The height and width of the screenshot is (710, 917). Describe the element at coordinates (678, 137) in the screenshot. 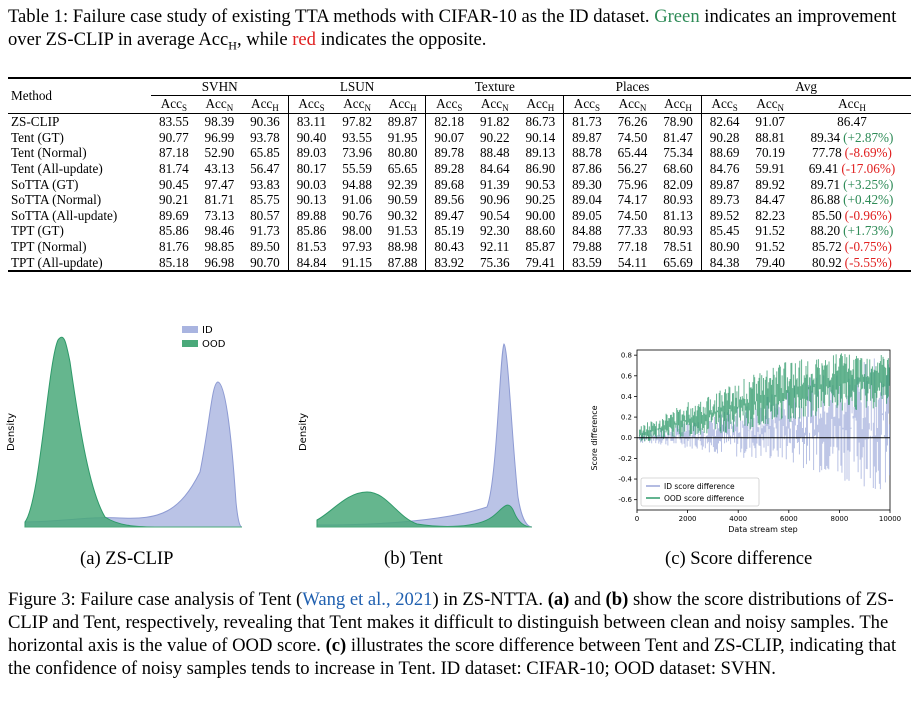

I see `value-cell: 81.47` at that location.